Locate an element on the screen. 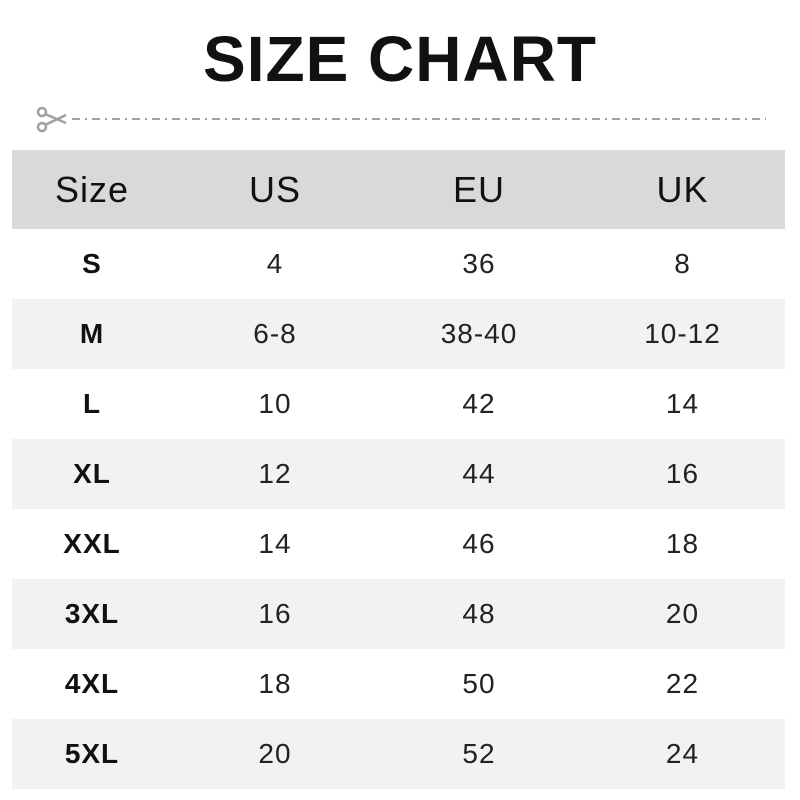 The height and width of the screenshot is (800, 800). table-row: XXL 14 46 18 is located at coordinates (398, 544).